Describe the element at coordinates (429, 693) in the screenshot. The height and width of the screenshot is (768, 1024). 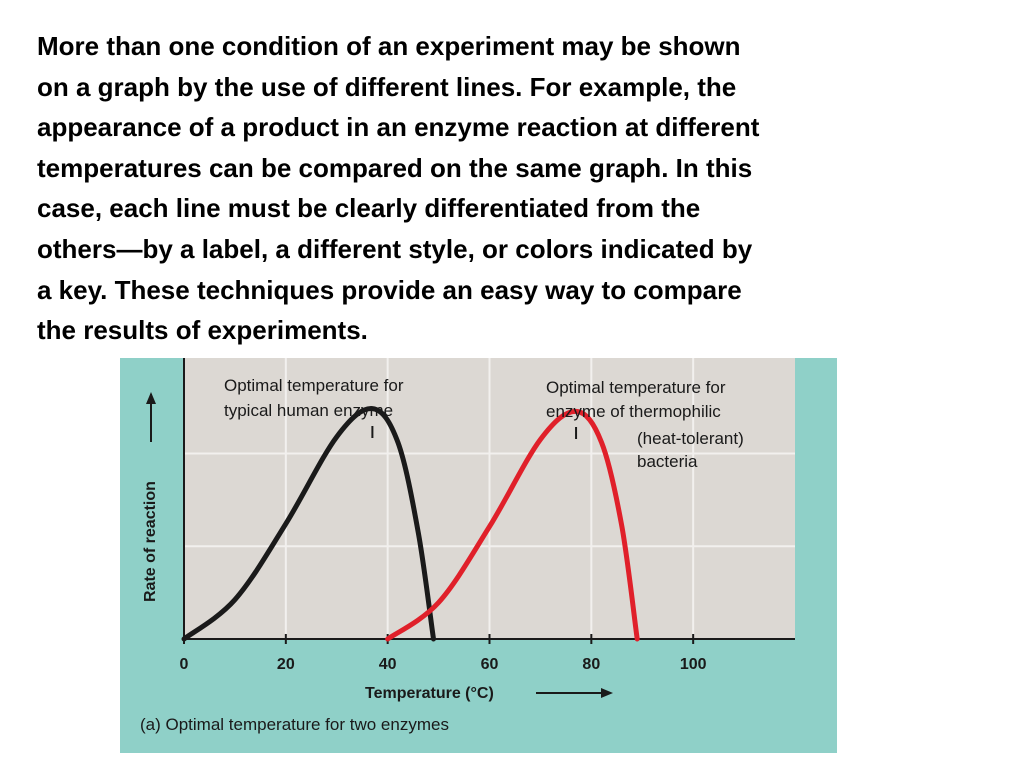
I see `x-axis-label: Temperature (°C)` at that location.